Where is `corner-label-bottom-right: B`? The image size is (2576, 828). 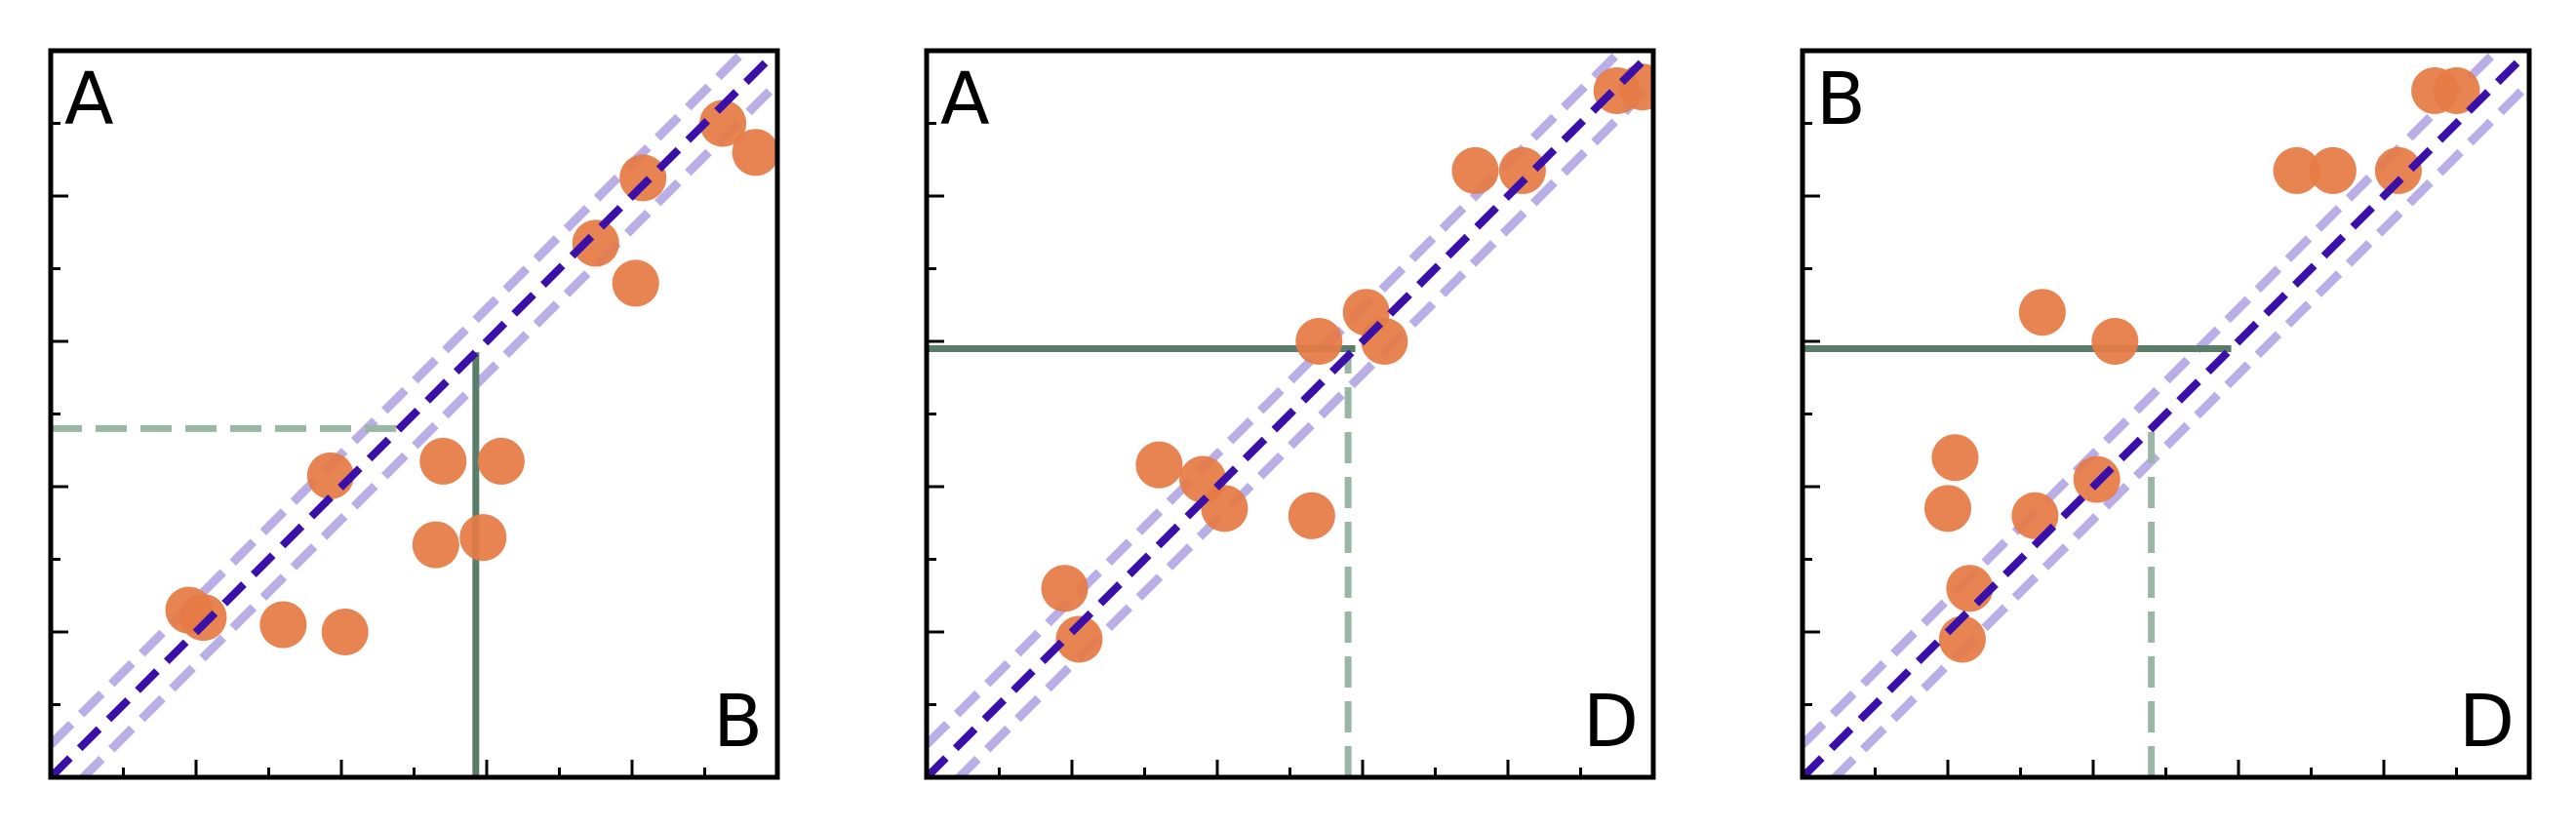 corner-label-bottom-right: B is located at coordinates (738, 722).